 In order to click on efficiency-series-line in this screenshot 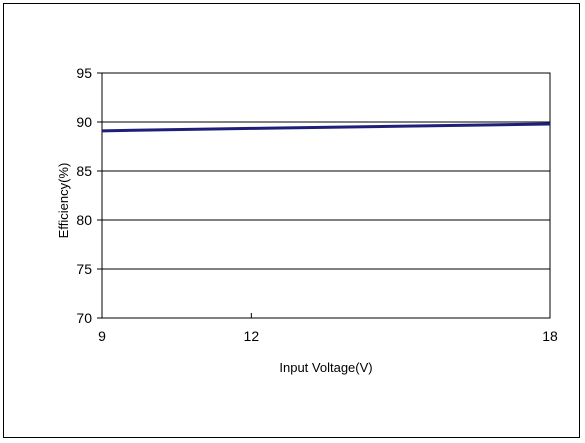, I will do `click(326, 127)`.